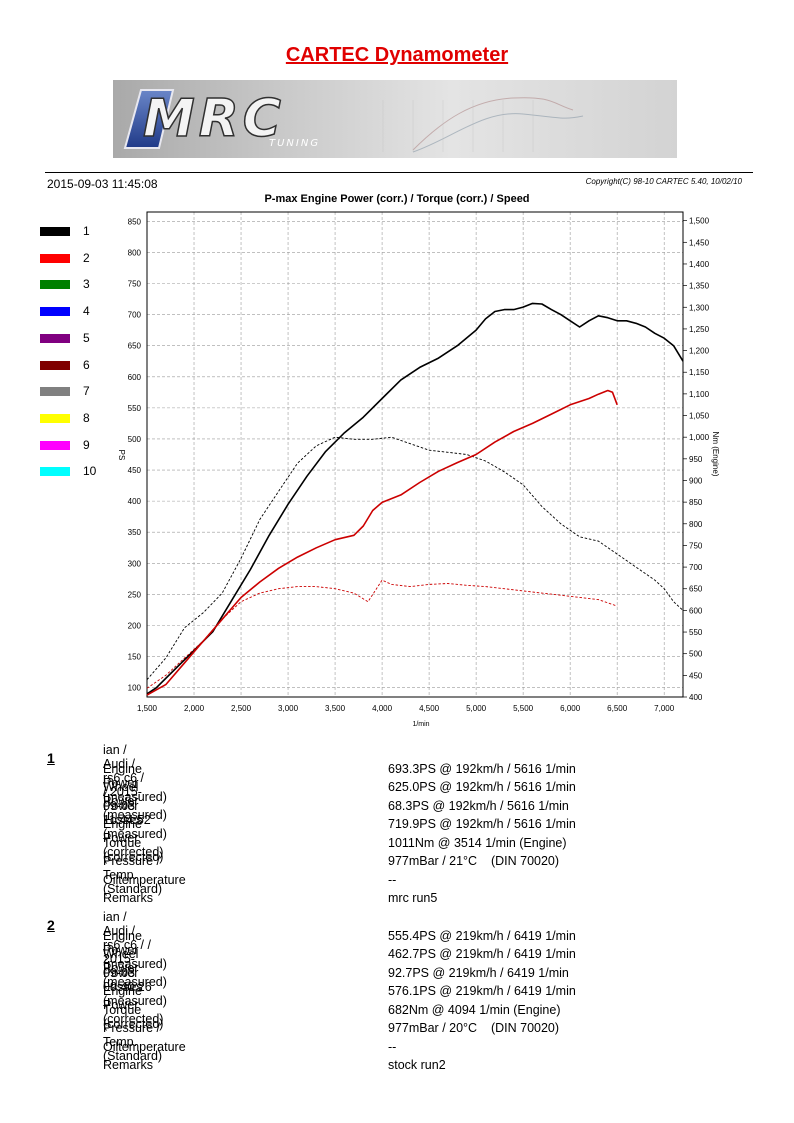  What do you see at coordinates (294, 143) in the screenshot?
I see `logo-subtext: TUNING` at bounding box center [294, 143].